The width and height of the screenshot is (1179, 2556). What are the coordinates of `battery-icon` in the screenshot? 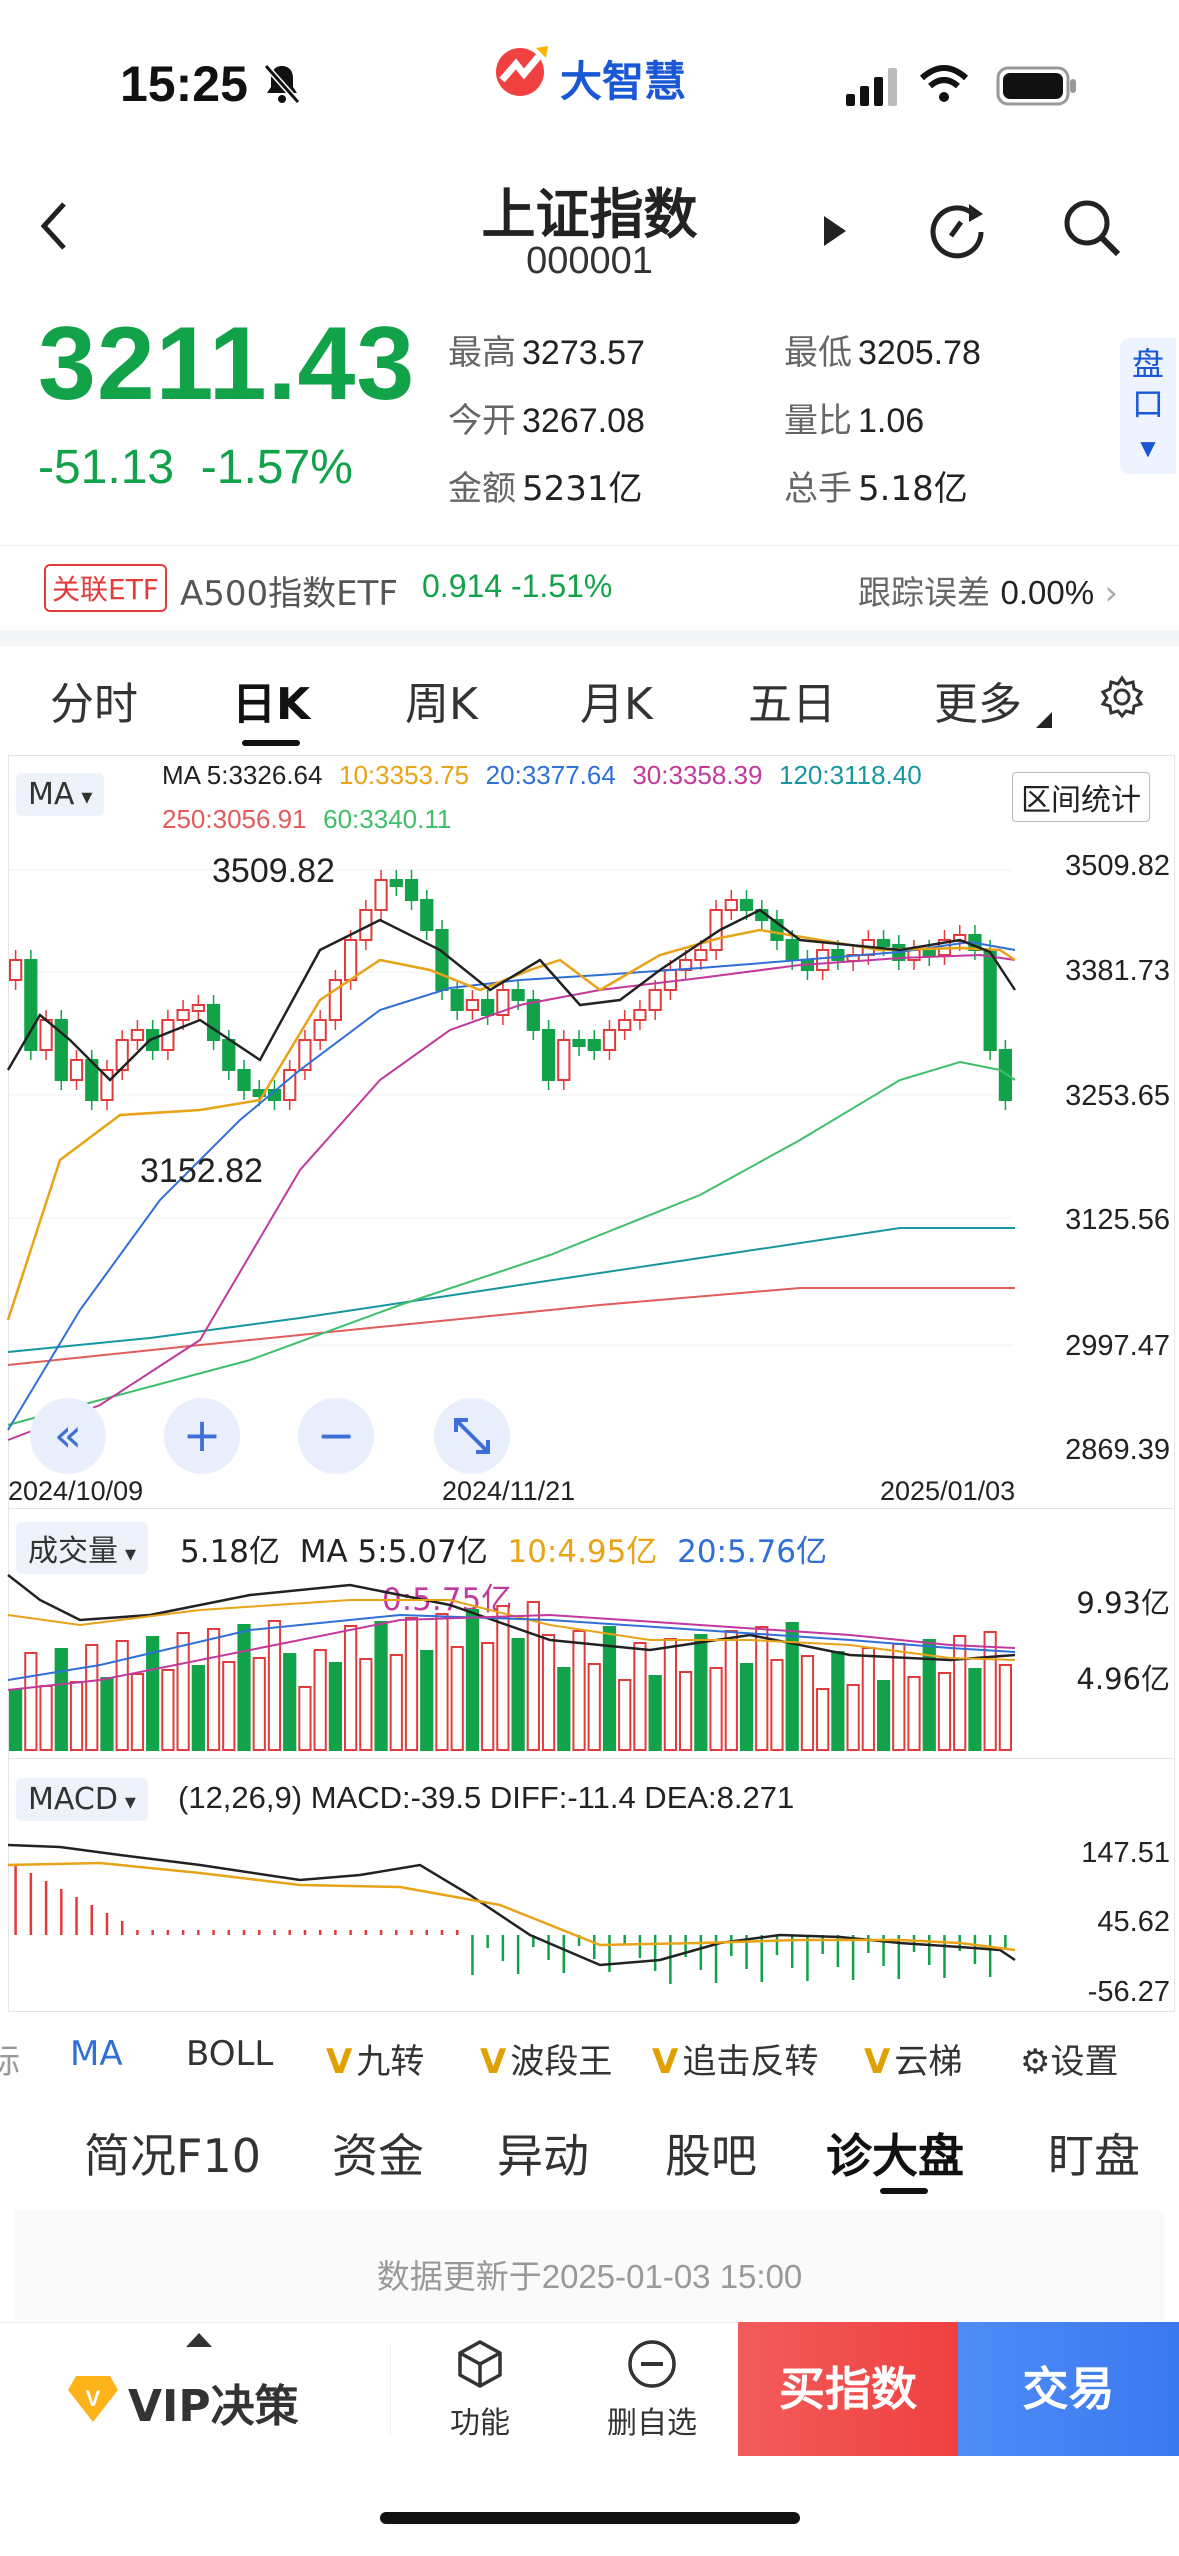 It's located at (1037, 88).